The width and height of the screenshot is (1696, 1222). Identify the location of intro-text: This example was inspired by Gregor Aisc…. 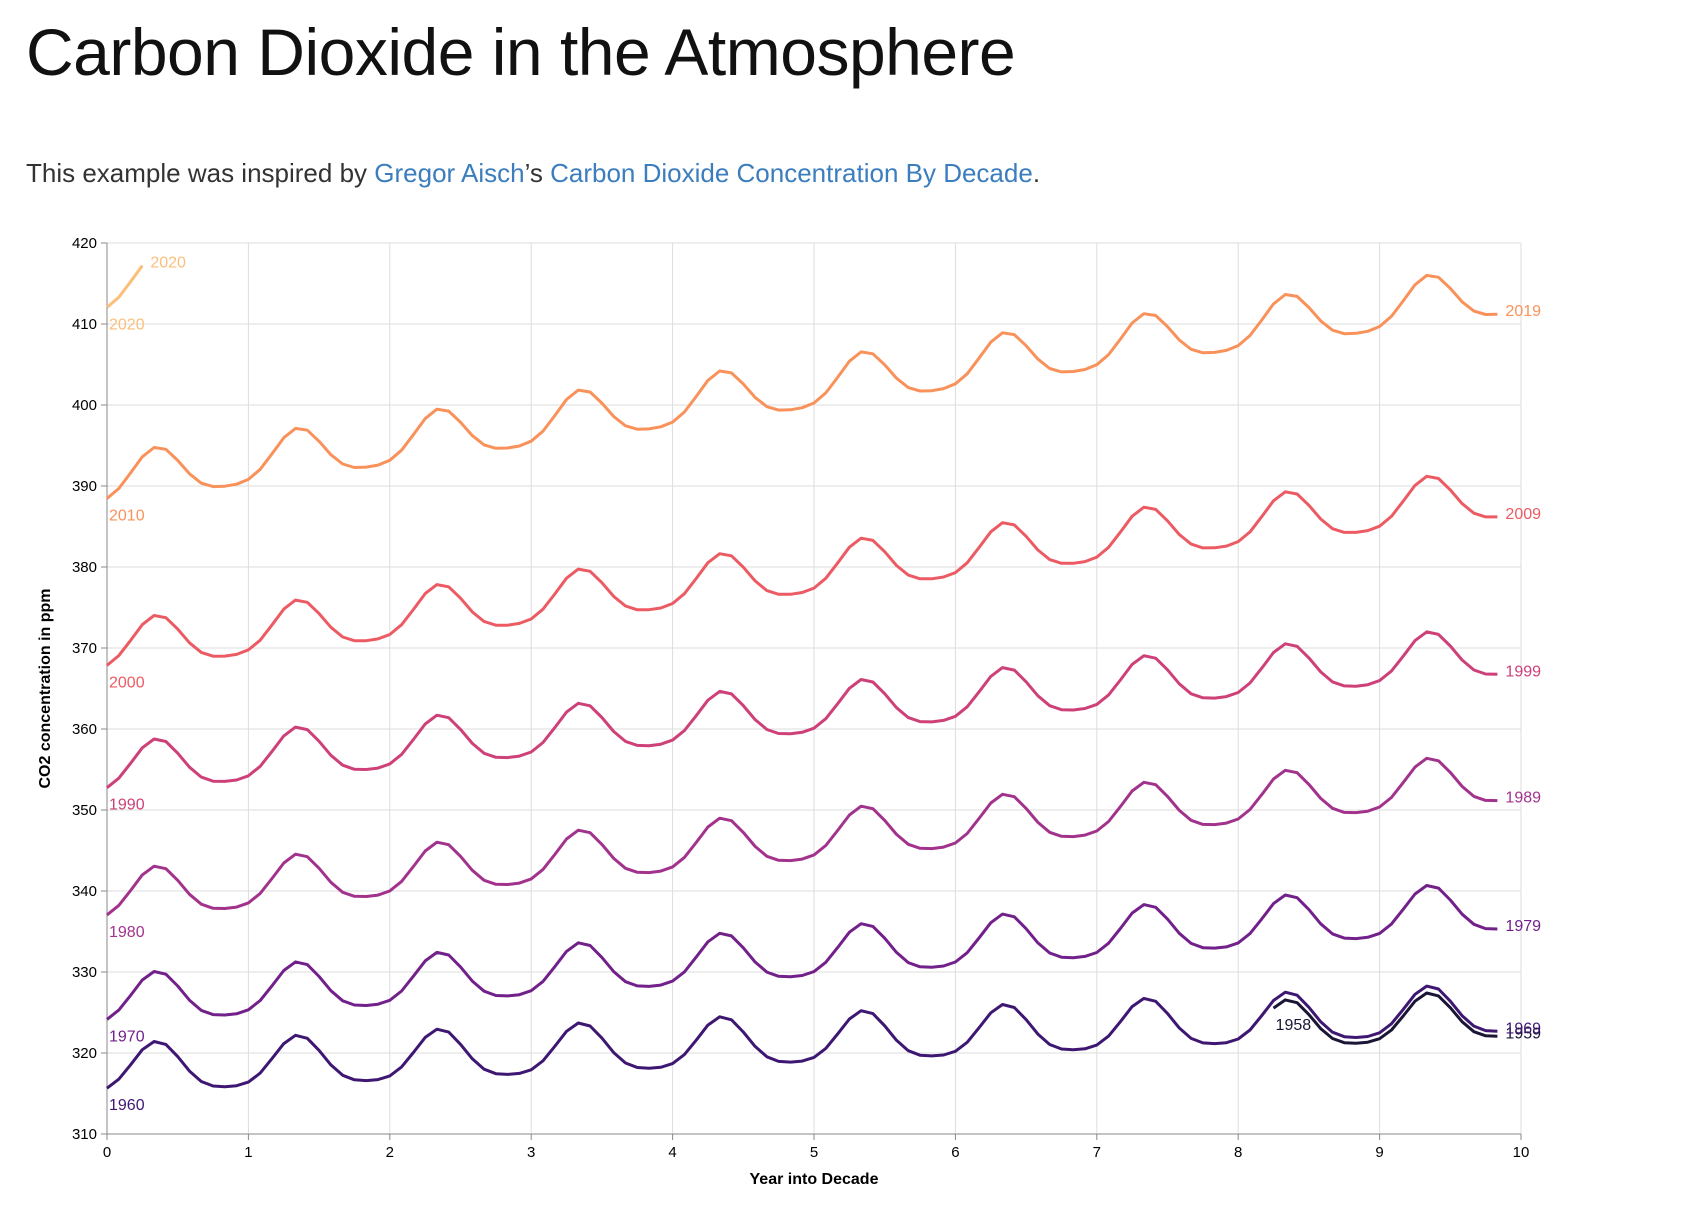
(533, 173).